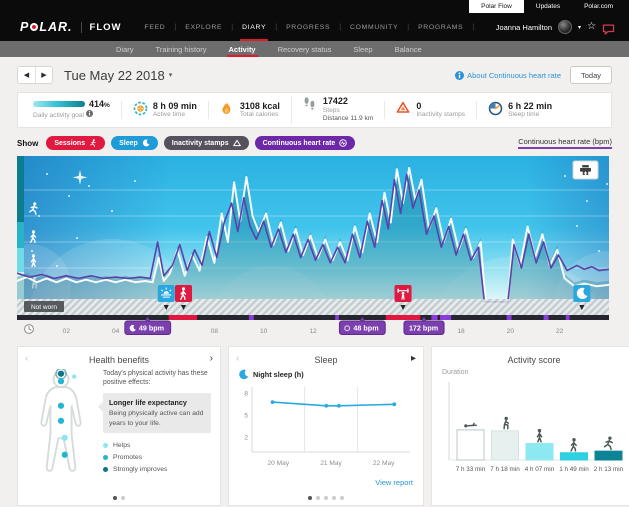 This screenshot has width=629, height=507. I want to click on calories-icon, so click(227, 108).